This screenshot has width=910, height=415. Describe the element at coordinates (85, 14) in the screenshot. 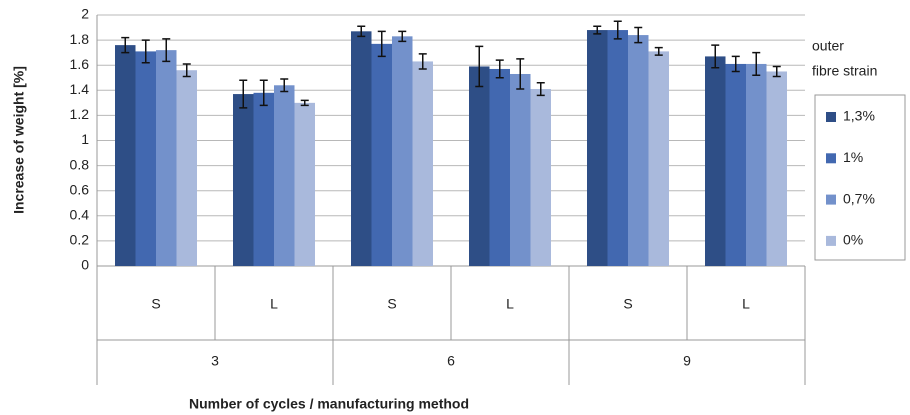

I see `y-tick-label: 2` at that location.